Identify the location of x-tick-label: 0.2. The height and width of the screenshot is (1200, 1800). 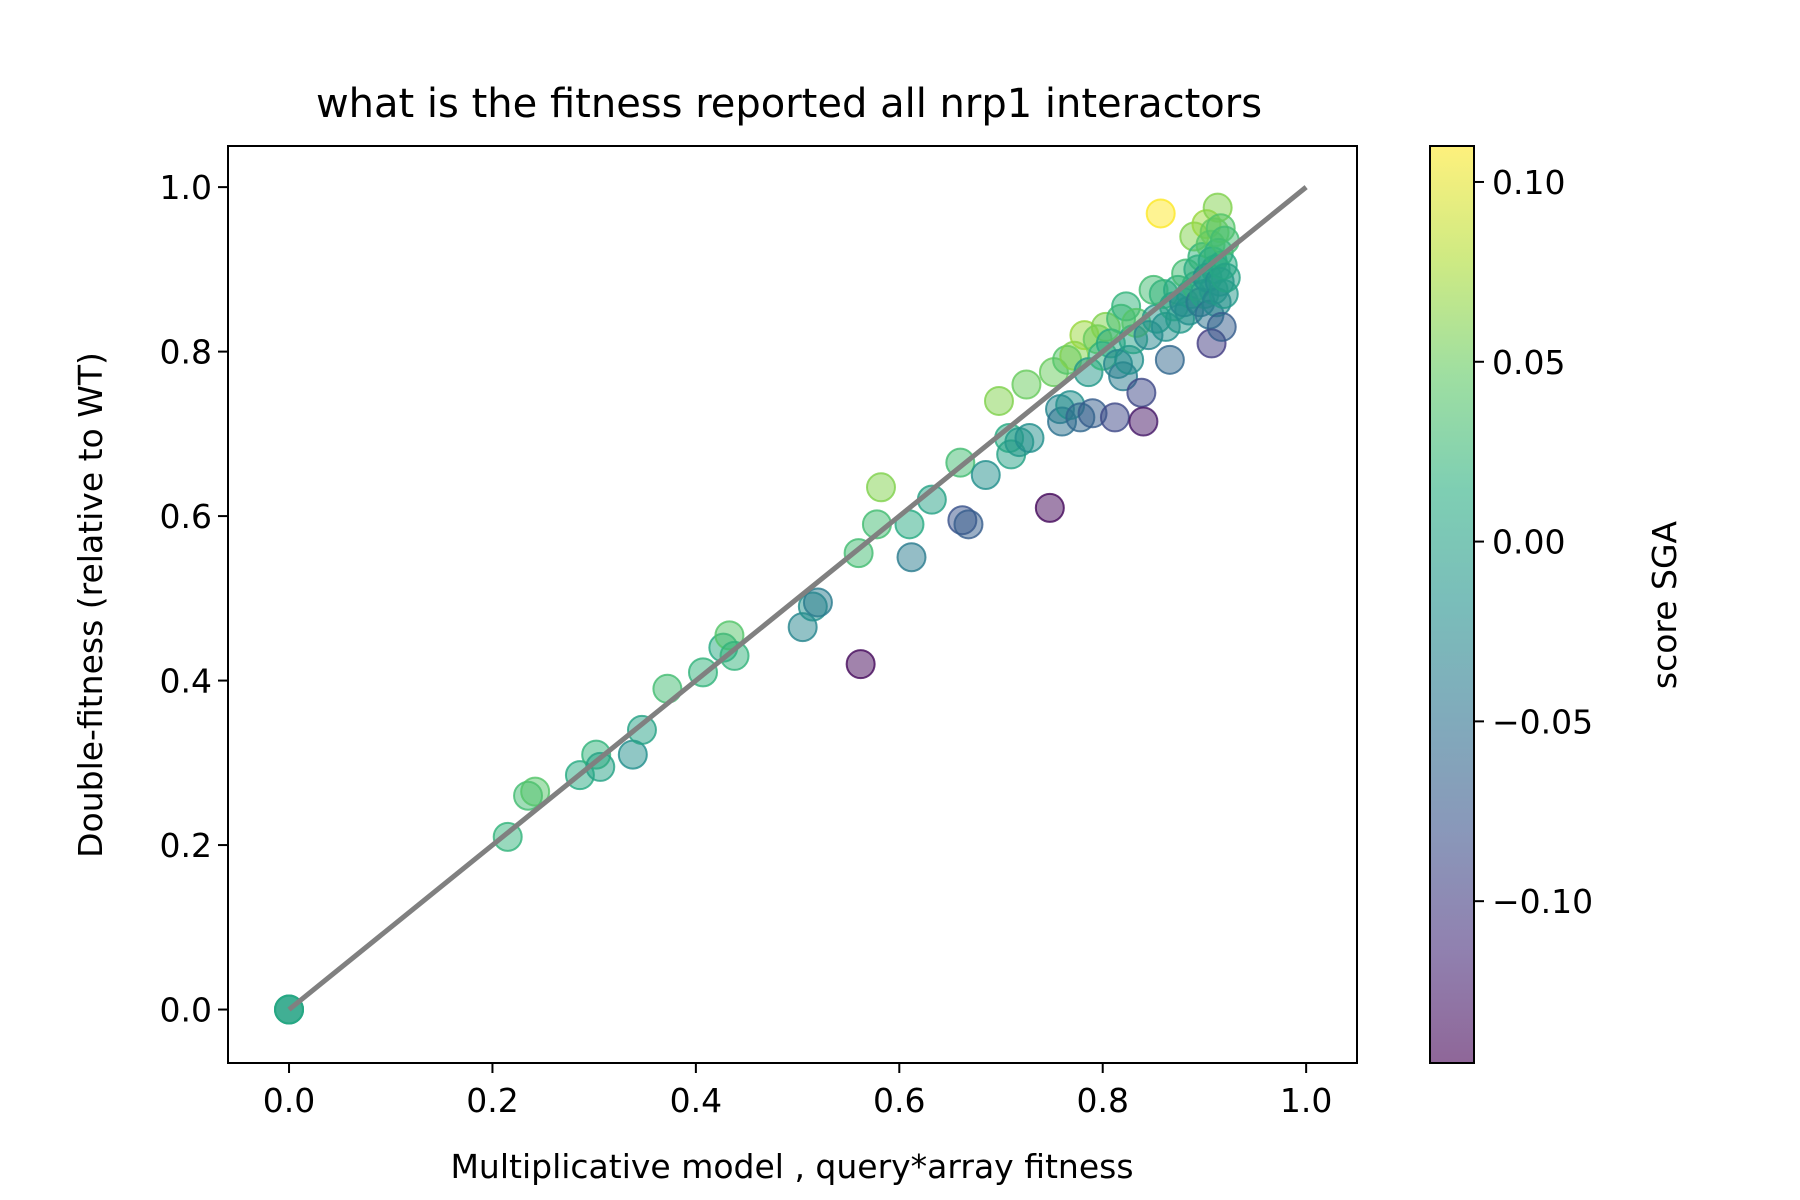
(492, 1100).